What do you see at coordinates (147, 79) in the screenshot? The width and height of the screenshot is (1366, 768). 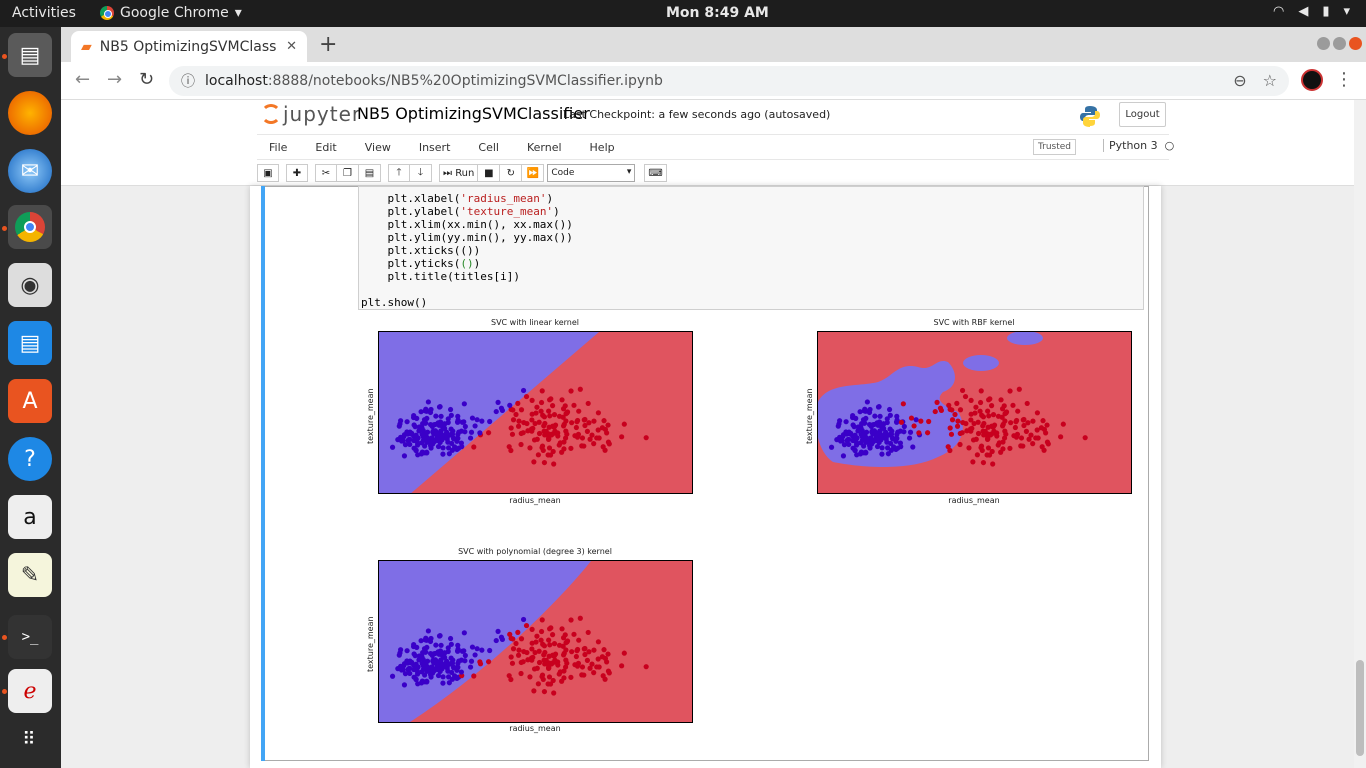 I see `reload-icon: ↻` at bounding box center [147, 79].